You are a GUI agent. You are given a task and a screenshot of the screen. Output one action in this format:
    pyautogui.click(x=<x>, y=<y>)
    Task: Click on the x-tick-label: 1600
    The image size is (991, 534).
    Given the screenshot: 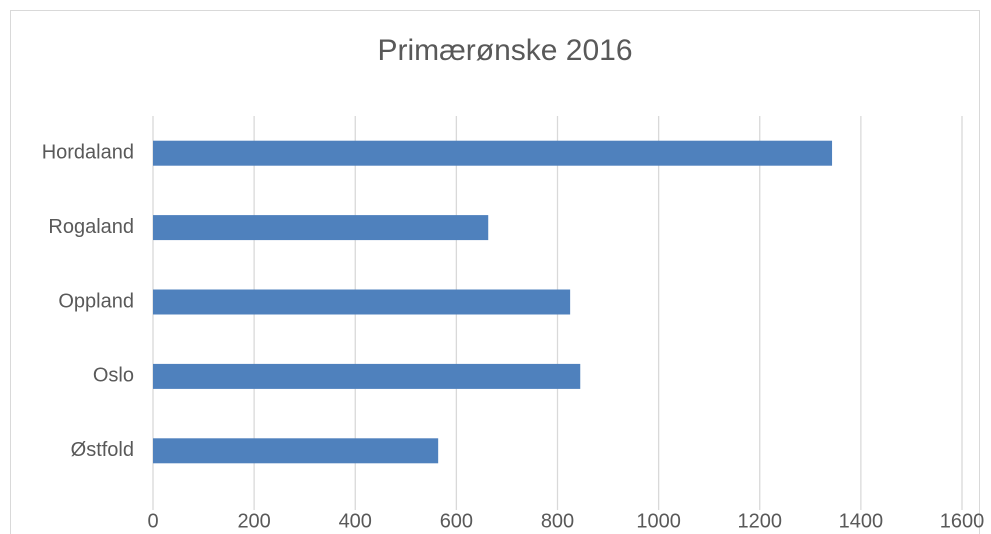 What is the action you would take?
    pyautogui.click(x=962, y=521)
    